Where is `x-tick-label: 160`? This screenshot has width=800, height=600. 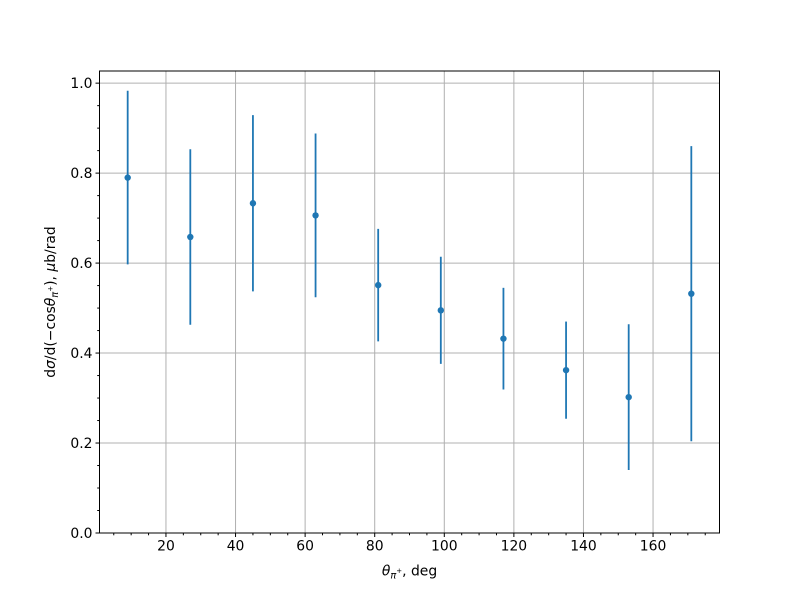 x-tick-label: 160 is located at coordinates (653, 547).